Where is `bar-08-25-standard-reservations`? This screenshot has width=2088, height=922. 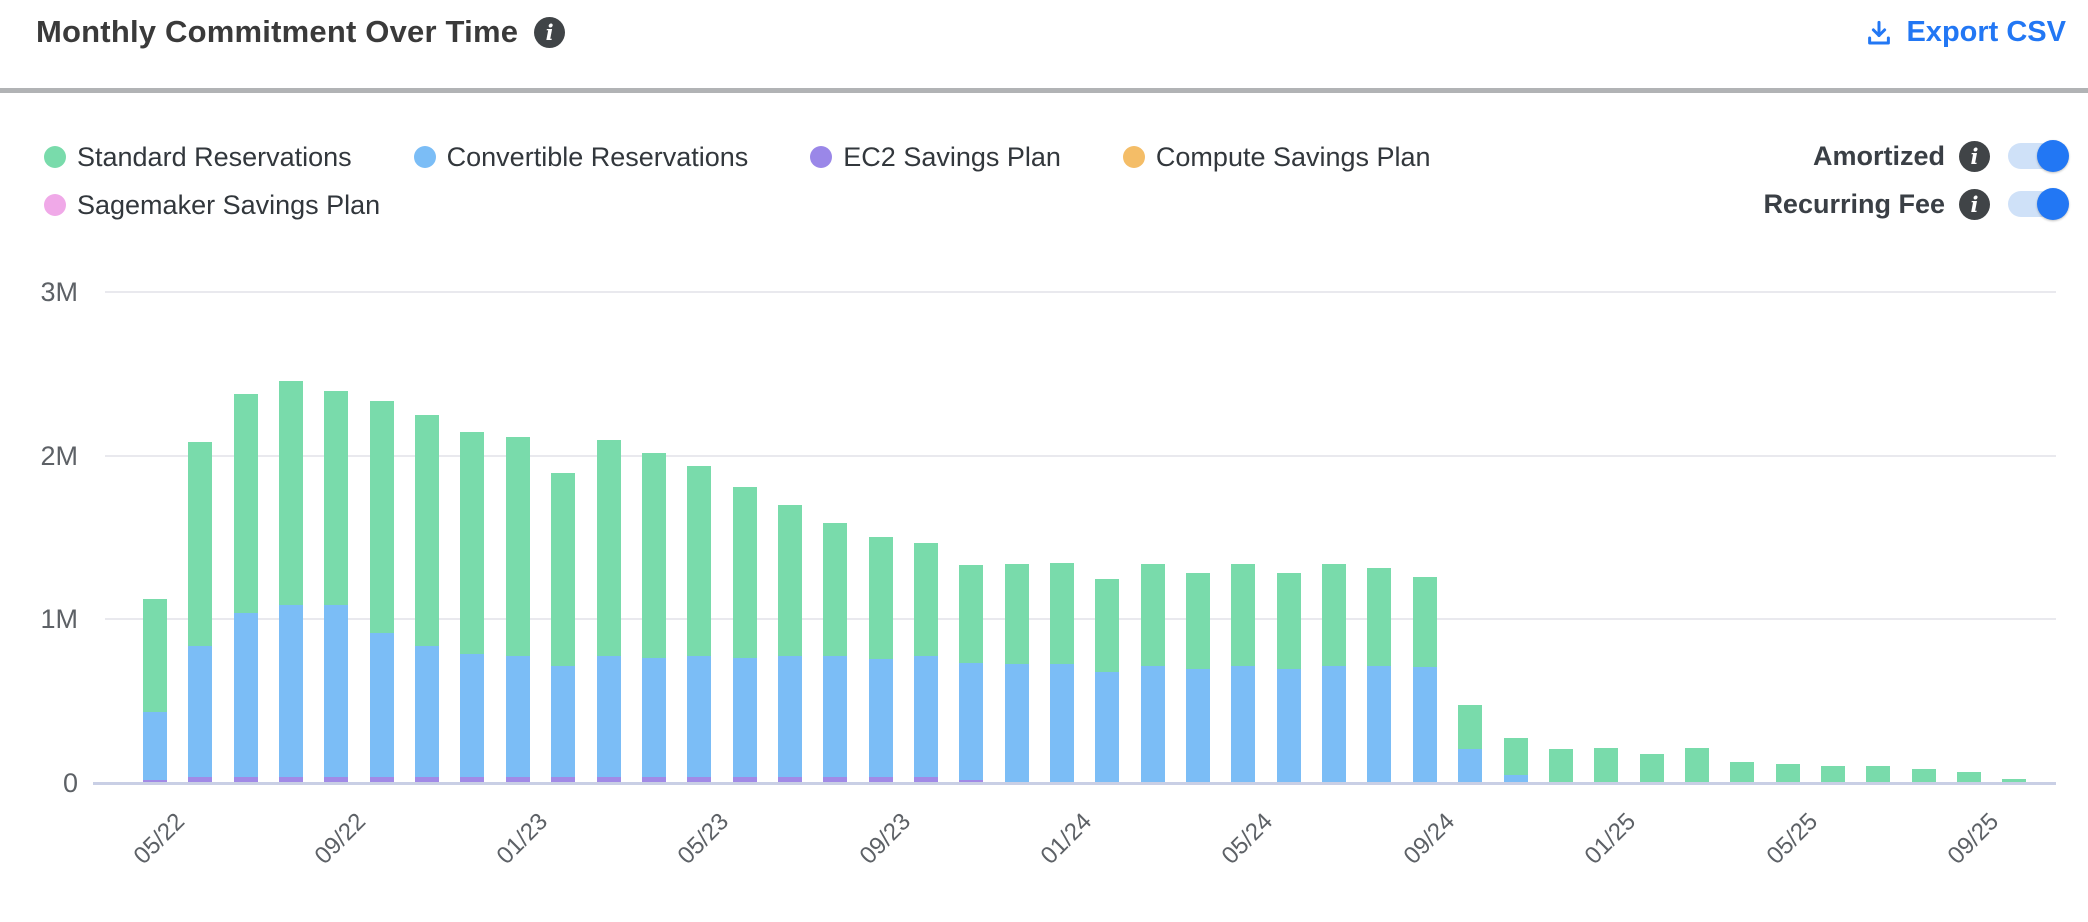 bar-08-25-standard-reservations is located at coordinates (1923, 775).